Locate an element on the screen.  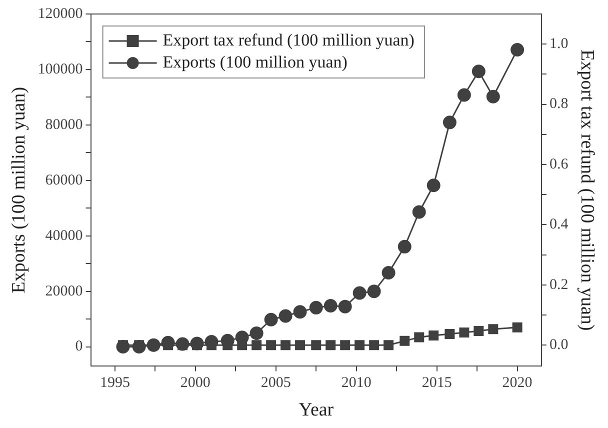
x-tick-label: 2020 is located at coordinates (517, 383).